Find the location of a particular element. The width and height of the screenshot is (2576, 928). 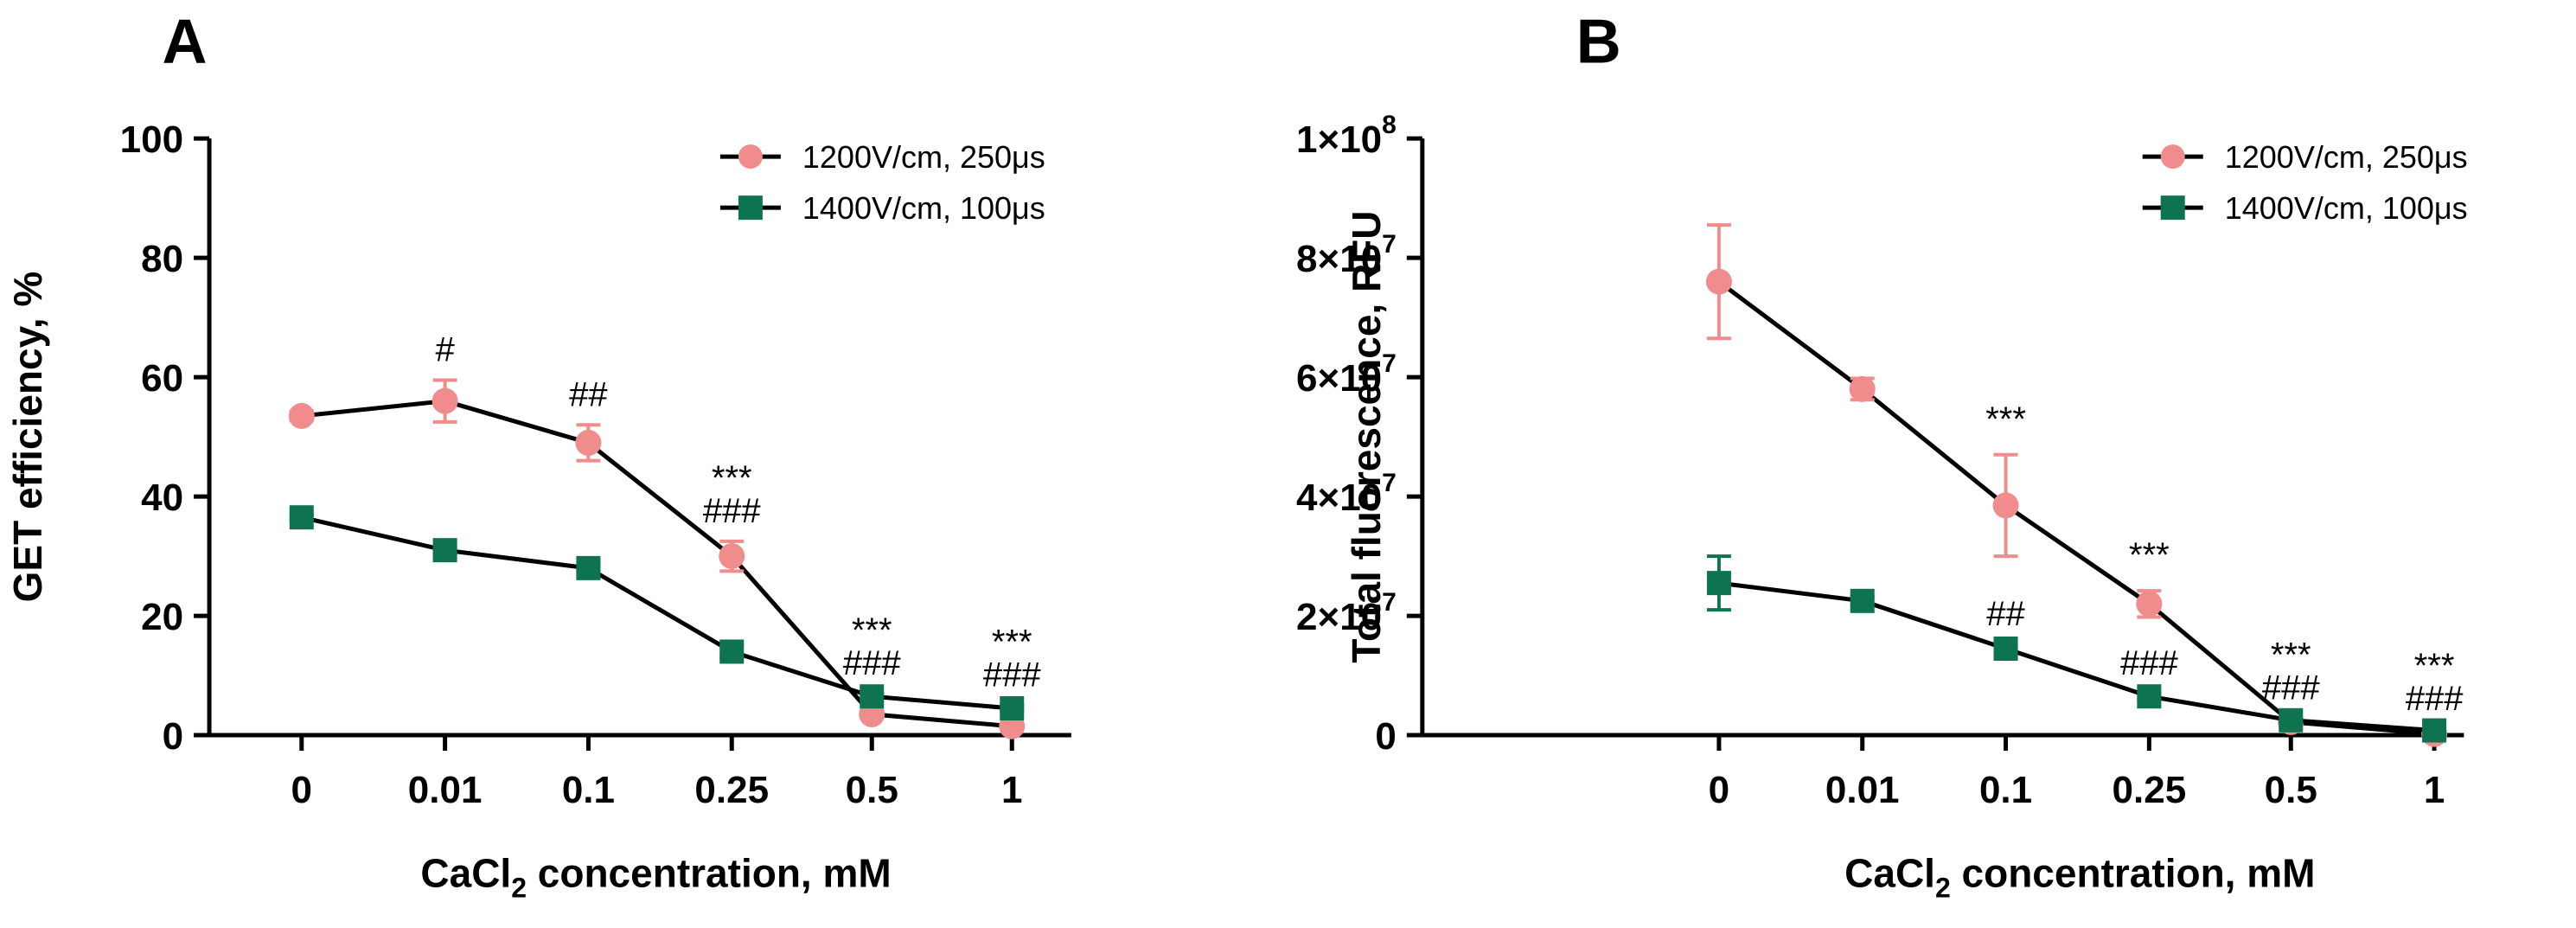

y-tick-label: 80 is located at coordinates (162, 259).